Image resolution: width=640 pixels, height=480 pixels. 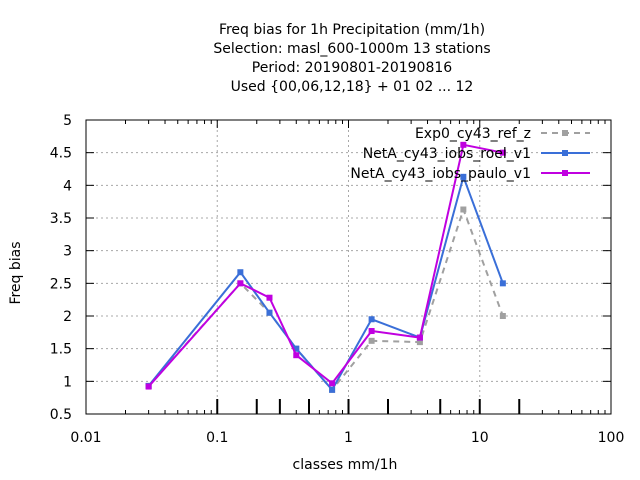 What do you see at coordinates (447, 154) in the screenshot?
I see `legend-label: NetA_cy43_iobs_roel_v1` at bounding box center [447, 154].